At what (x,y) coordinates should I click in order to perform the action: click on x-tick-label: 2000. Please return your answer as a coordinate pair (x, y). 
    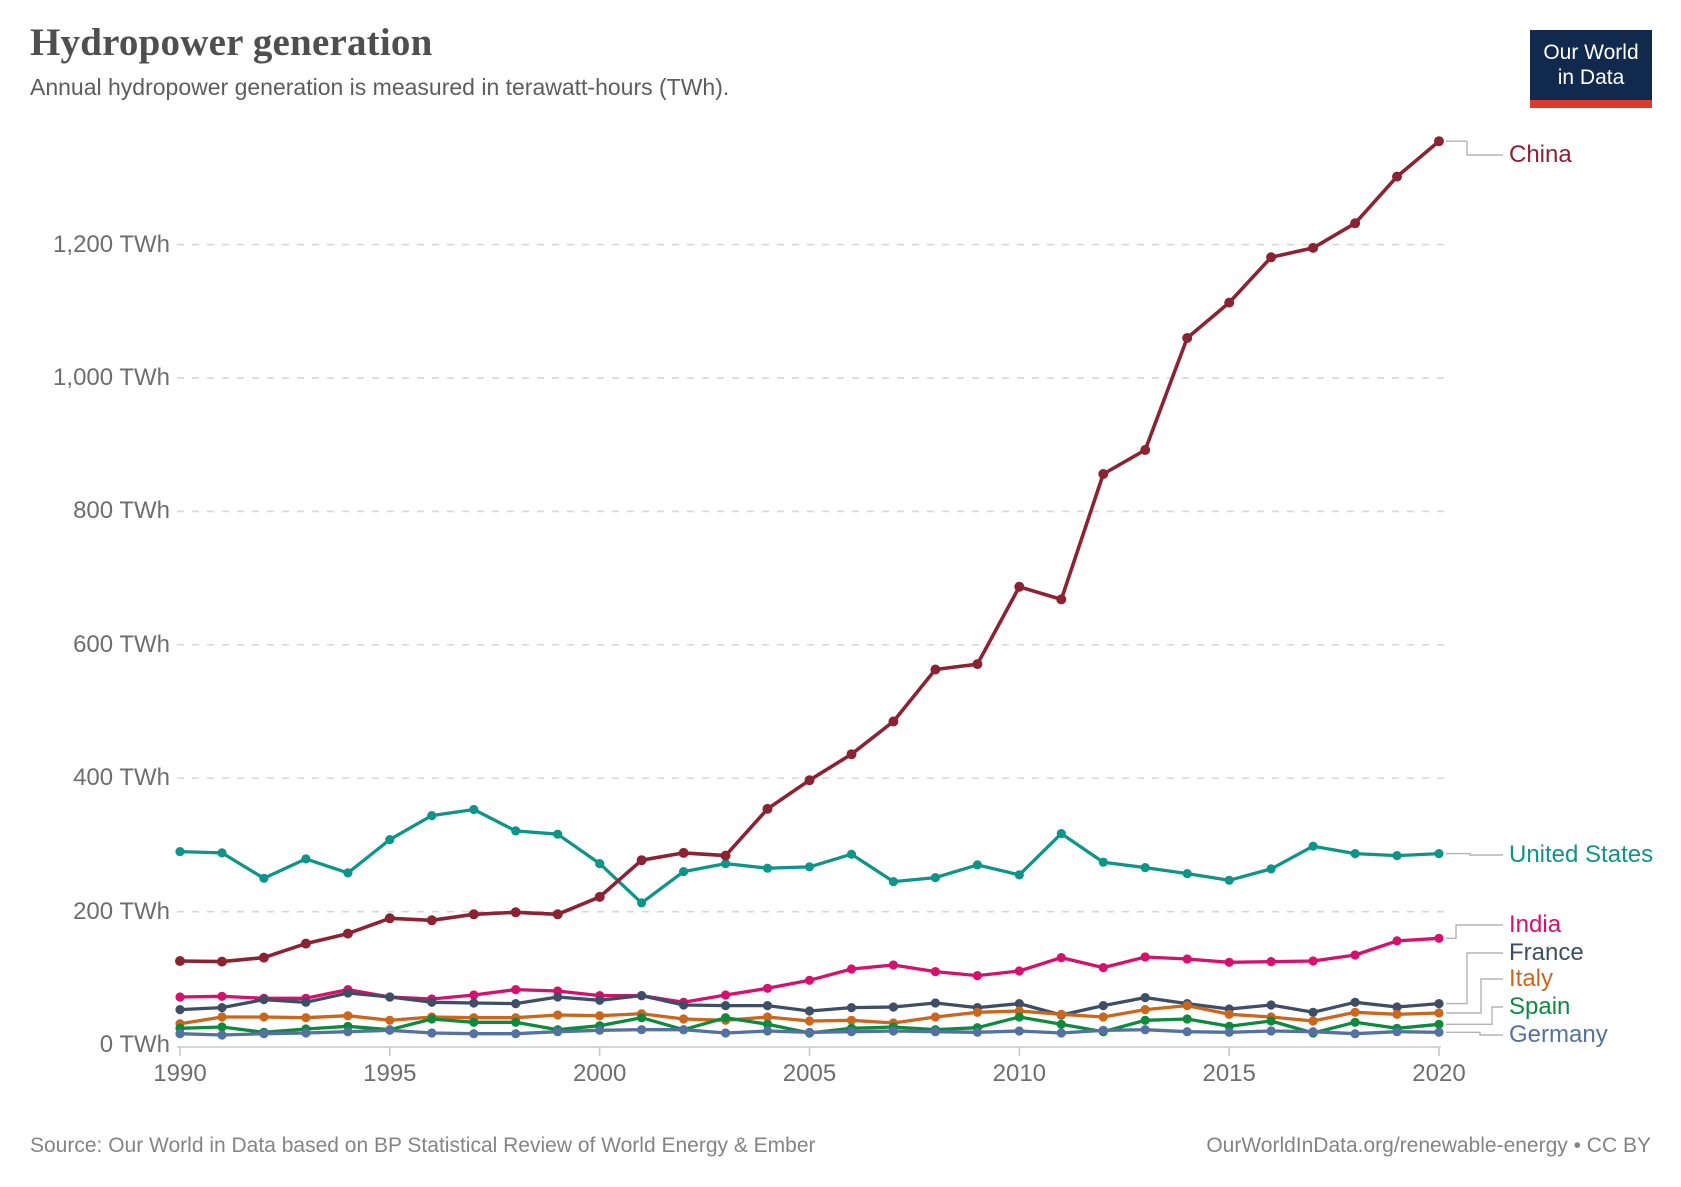
    Looking at the image, I should click on (599, 1073).